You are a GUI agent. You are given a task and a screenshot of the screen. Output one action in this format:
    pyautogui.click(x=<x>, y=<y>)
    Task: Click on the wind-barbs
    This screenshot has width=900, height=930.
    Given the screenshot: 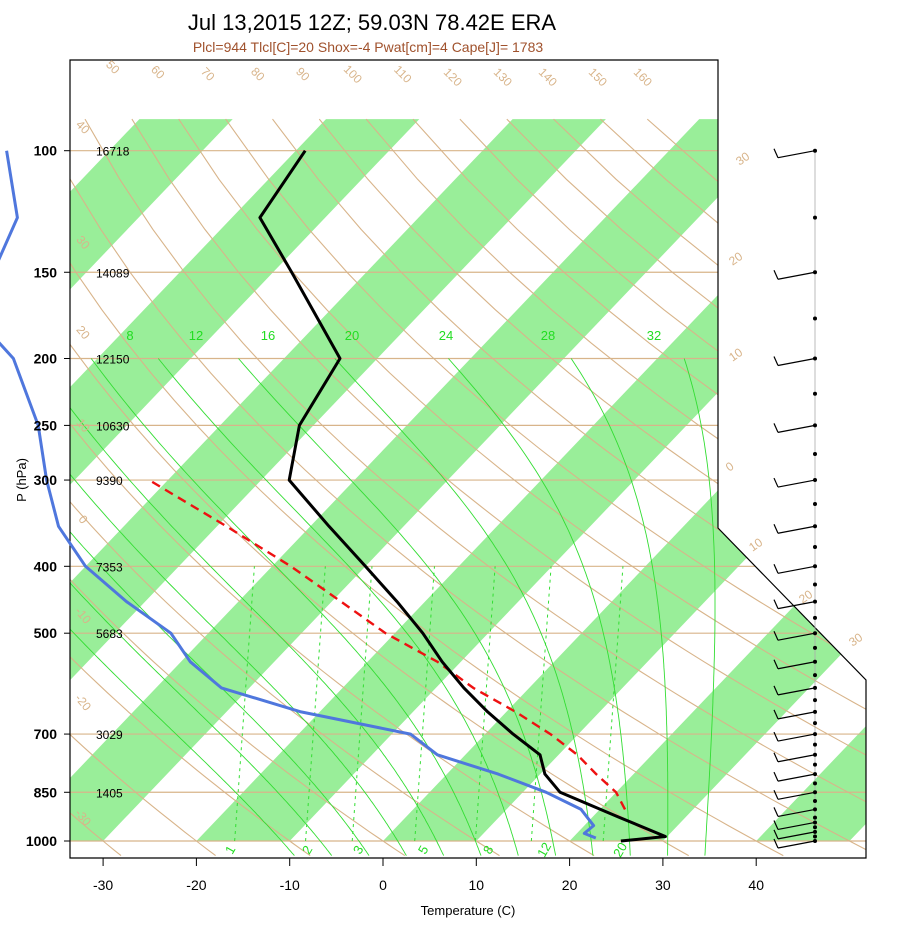 What is the action you would take?
    pyautogui.click(x=795, y=498)
    